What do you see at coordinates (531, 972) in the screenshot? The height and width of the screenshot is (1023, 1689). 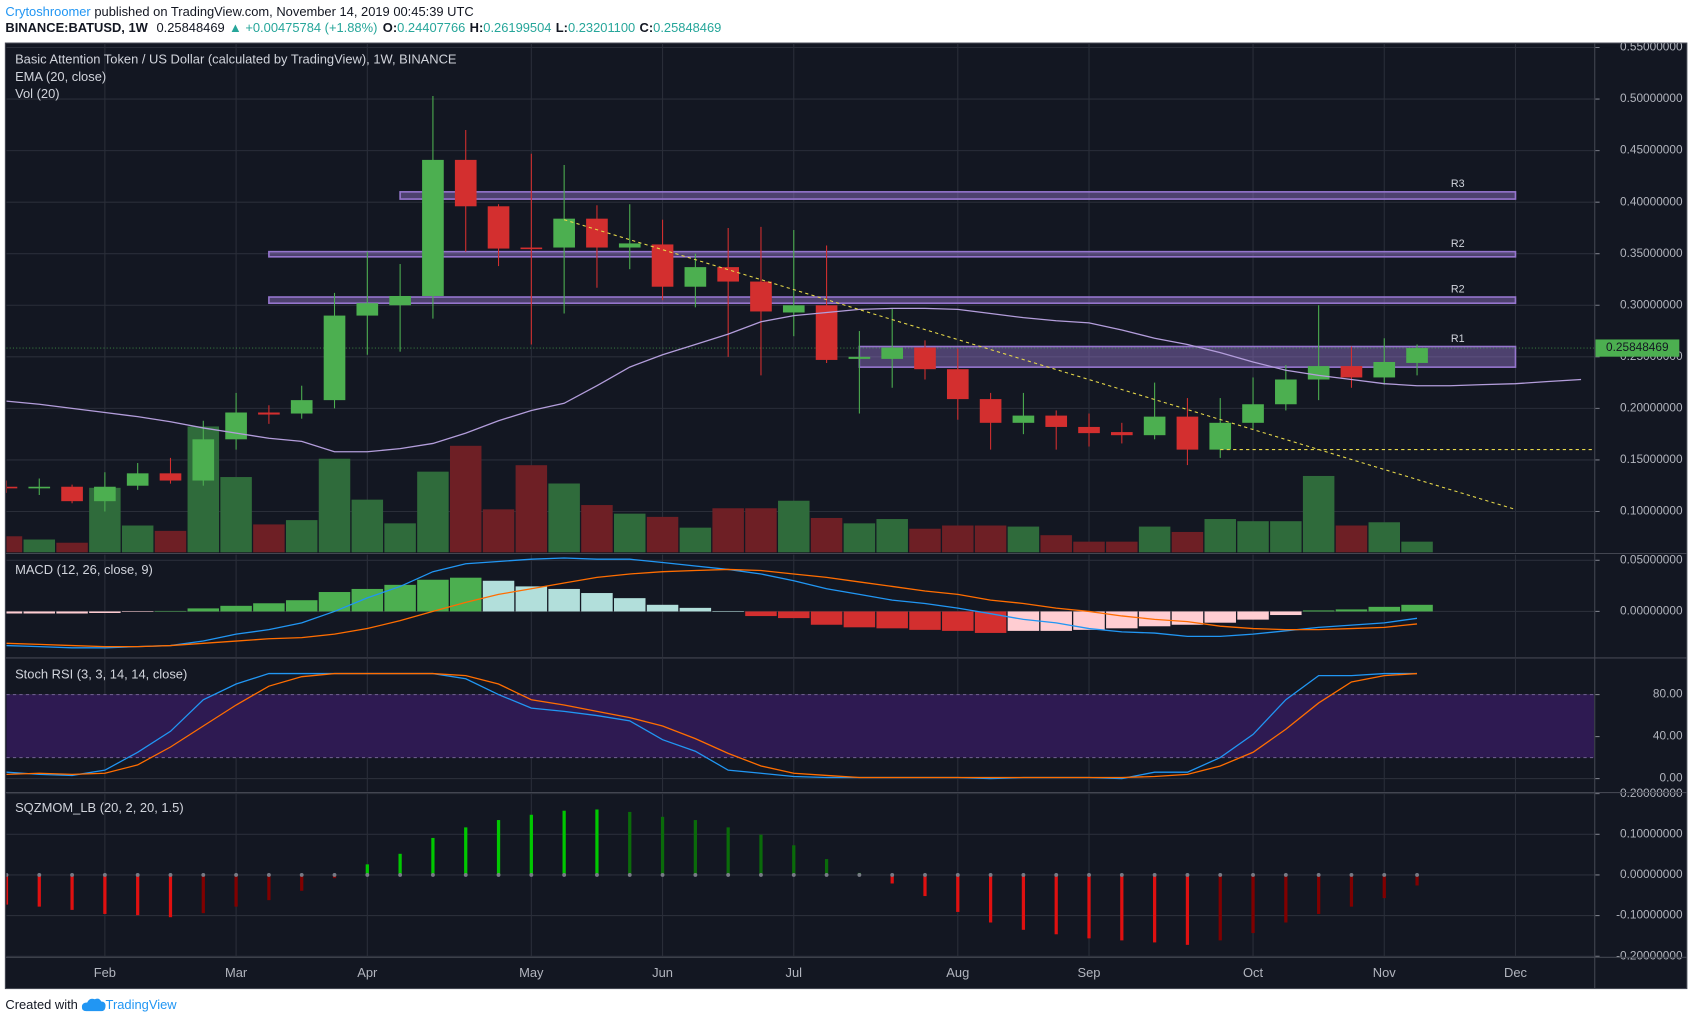 I see `x-tick-label: May` at bounding box center [531, 972].